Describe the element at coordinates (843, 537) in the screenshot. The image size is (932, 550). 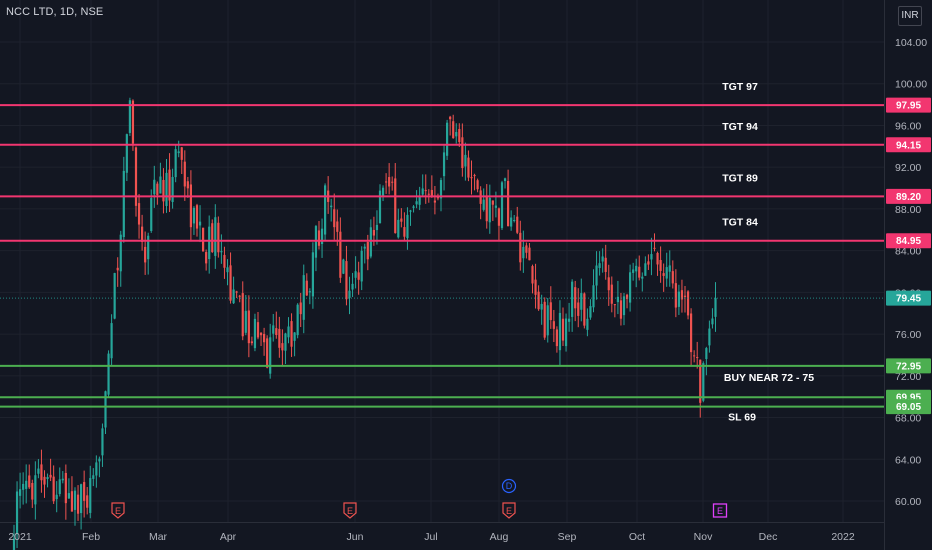
I see `x-axis-tick-label: 2022` at that location.